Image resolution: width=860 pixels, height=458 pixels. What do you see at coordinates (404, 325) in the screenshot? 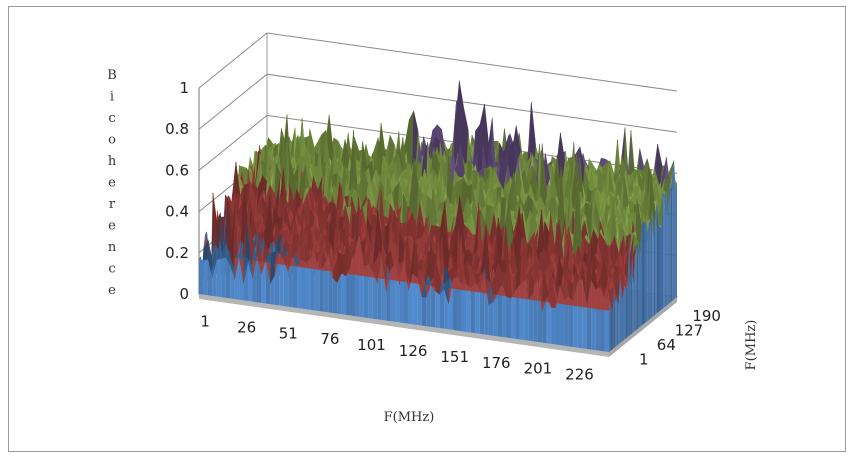
I see `floor-edge-front` at bounding box center [404, 325].